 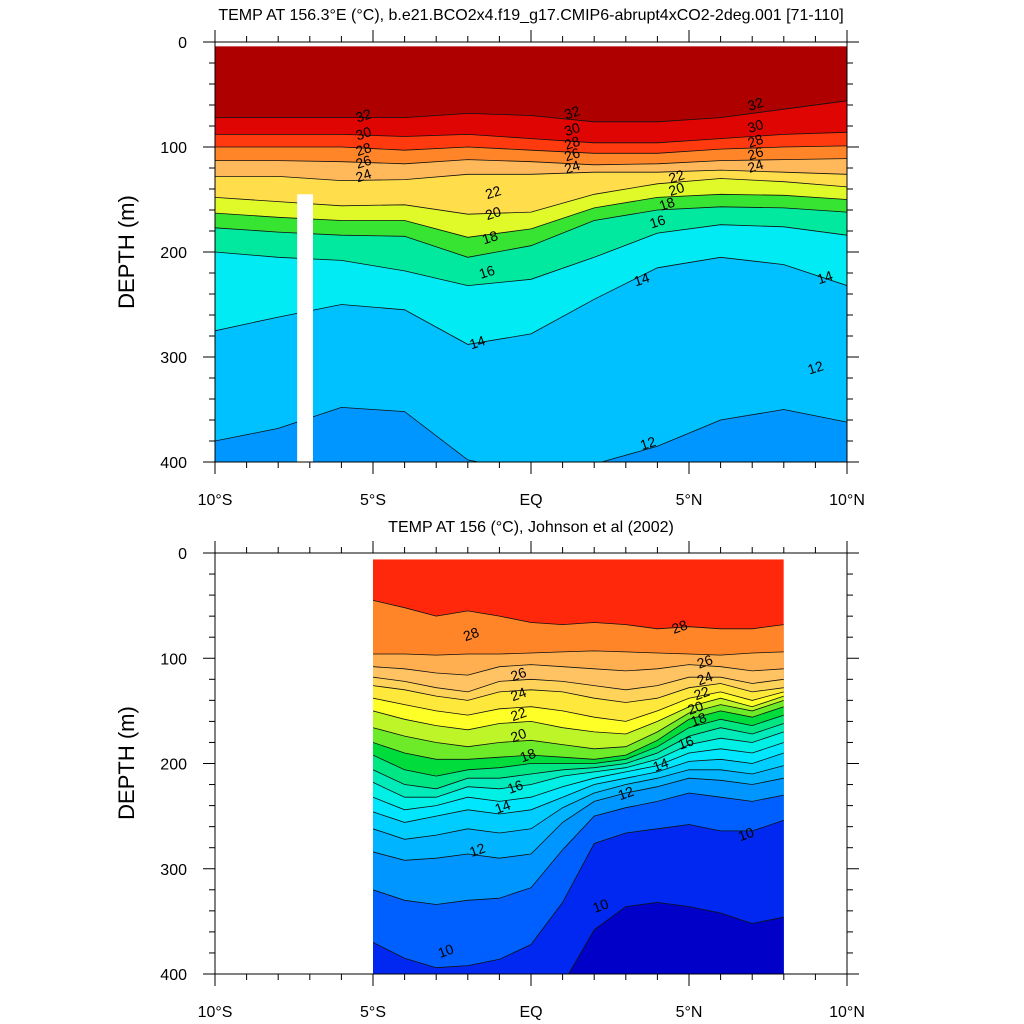 I want to click on model-x-tick-labels: 10°S 5°S EQ 5°N 10°N, so click(x=531, y=500).